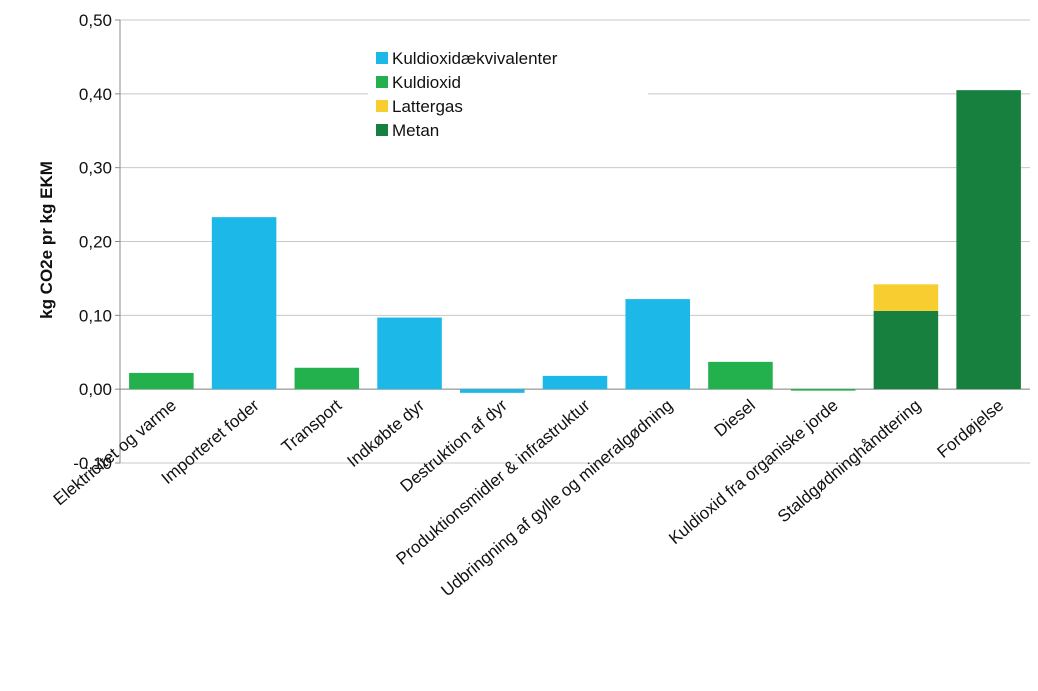 This screenshot has height=691, width=1038. Describe the element at coordinates (970, 429) in the screenshot. I see `x-tick-label: Fordøjelse` at that location.